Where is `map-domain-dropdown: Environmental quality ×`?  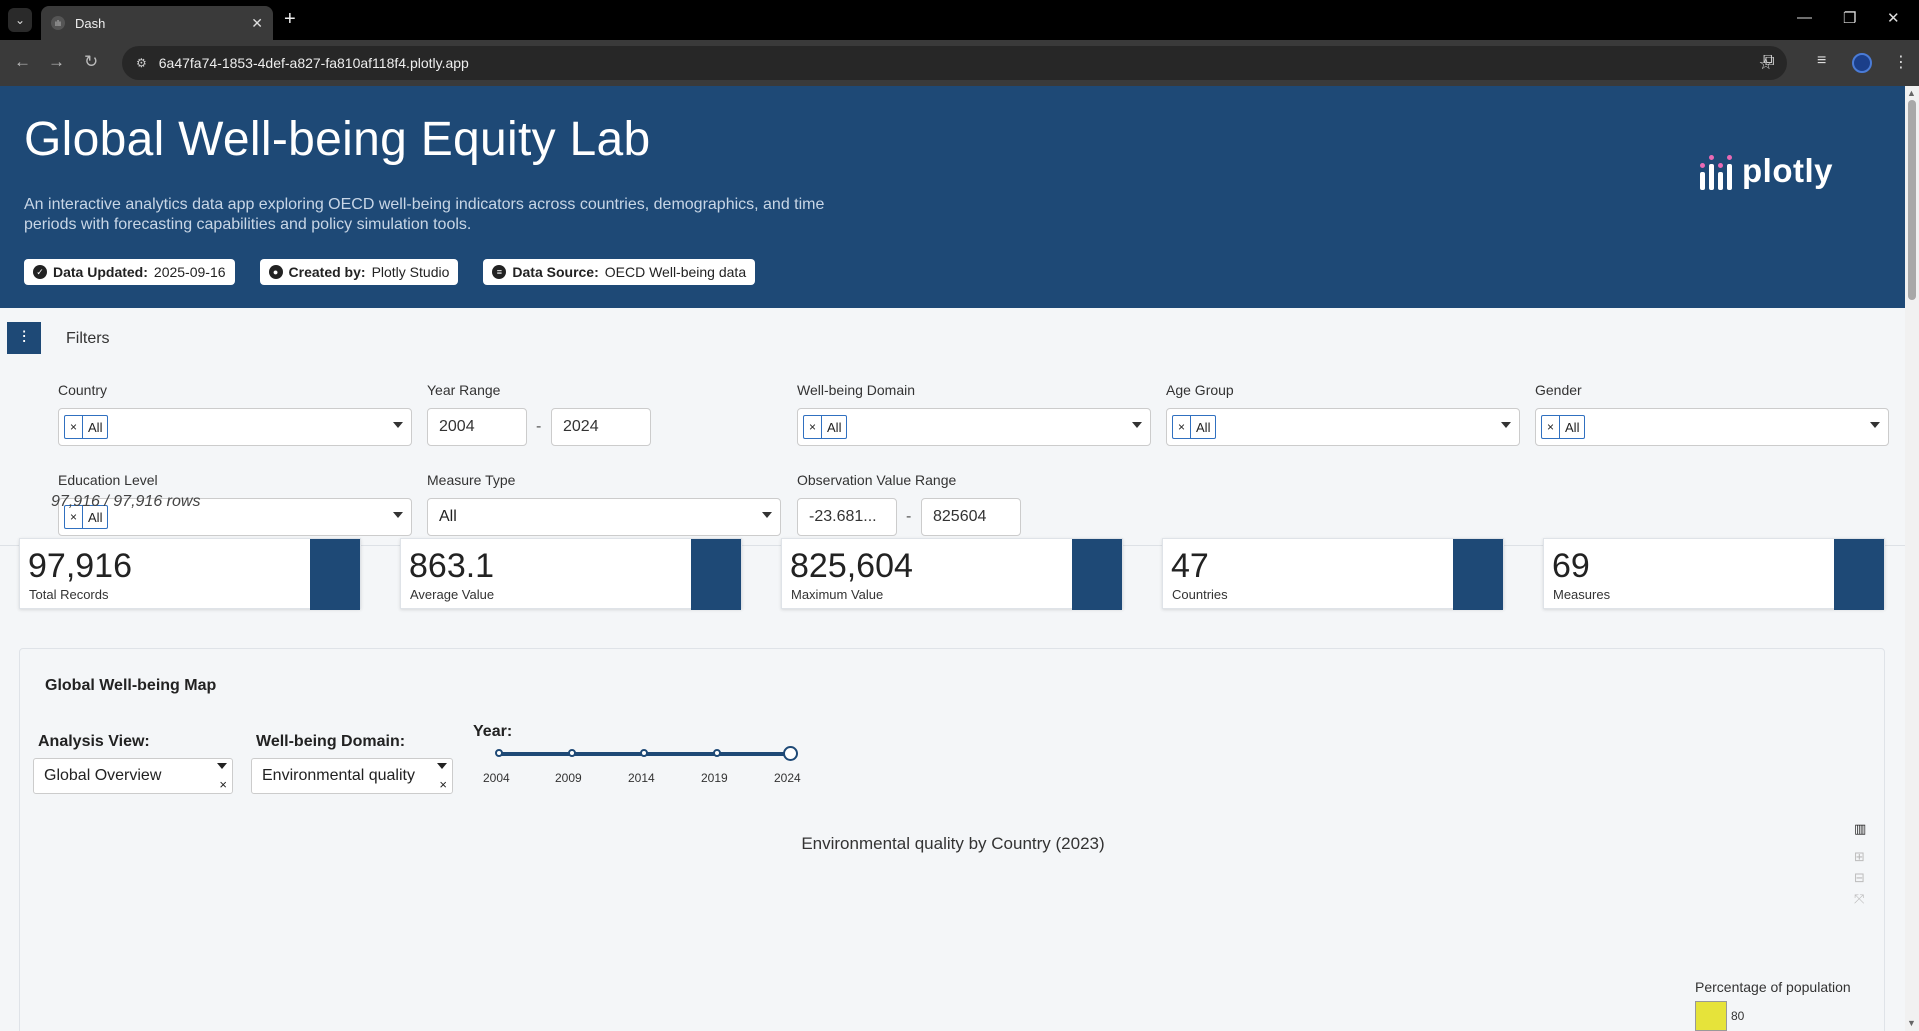
map-domain-dropdown: Environmental quality × is located at coordinates (352, 776).